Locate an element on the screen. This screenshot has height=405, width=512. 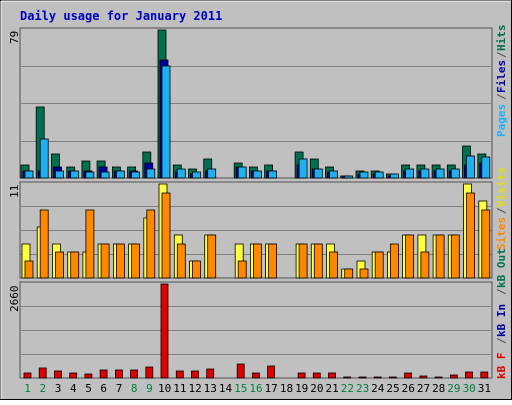
day-label-26: 26 is located at coordinates (408, 388).